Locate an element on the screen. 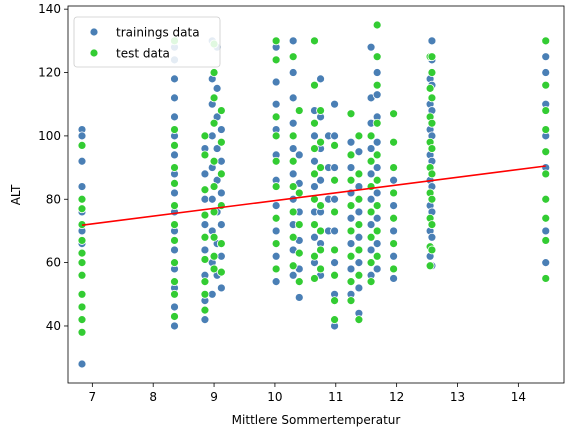  x-tick-label: 13 is located at coordinates (457, 397).